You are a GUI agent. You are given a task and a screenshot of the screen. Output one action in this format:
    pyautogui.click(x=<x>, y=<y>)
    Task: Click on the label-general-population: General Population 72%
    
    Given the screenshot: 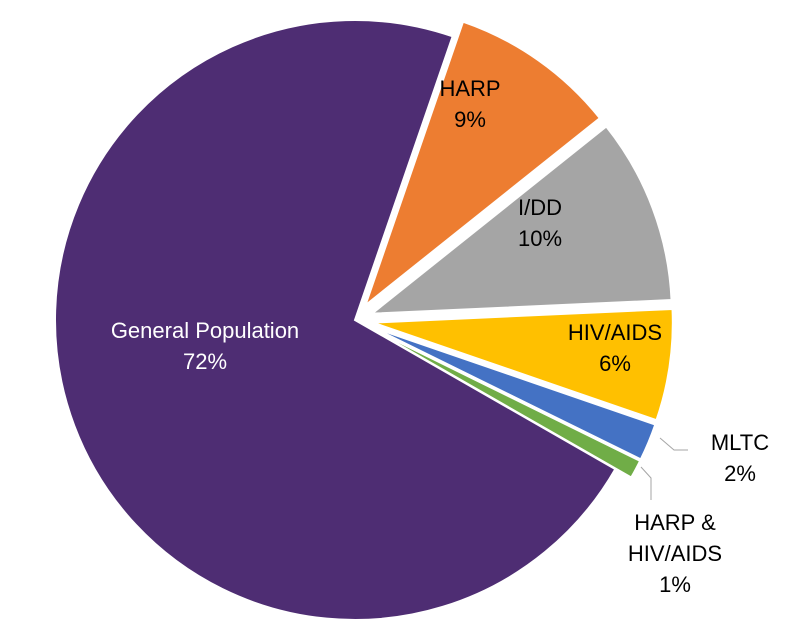 What is the action you would take?
    pyautogui.click(x=205, y=346)
    